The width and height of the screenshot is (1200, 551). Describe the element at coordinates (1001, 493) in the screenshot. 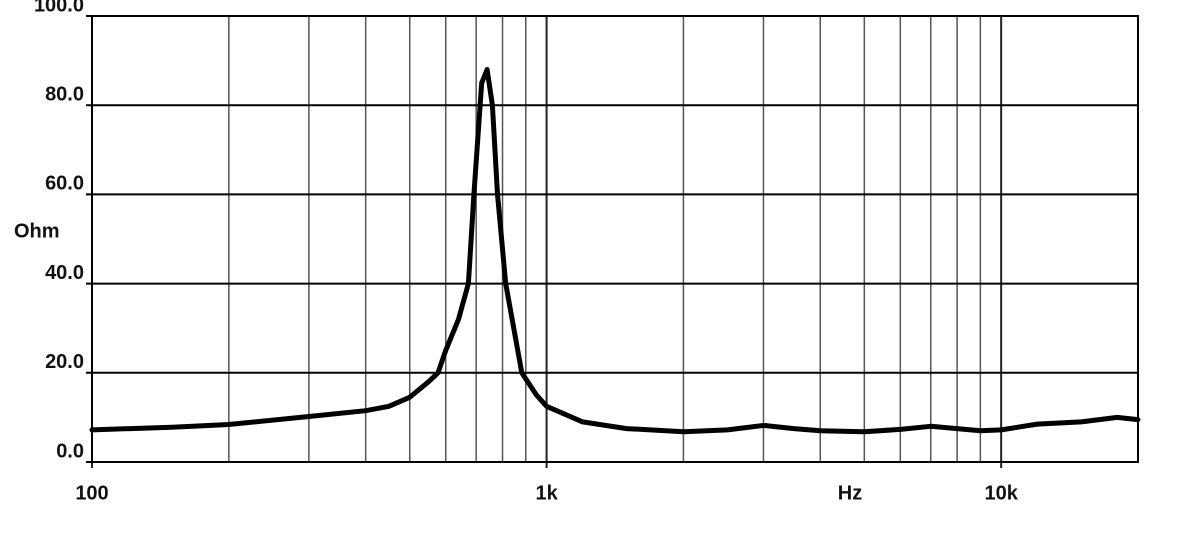

I see `x-tick-label: 10k` at that location.